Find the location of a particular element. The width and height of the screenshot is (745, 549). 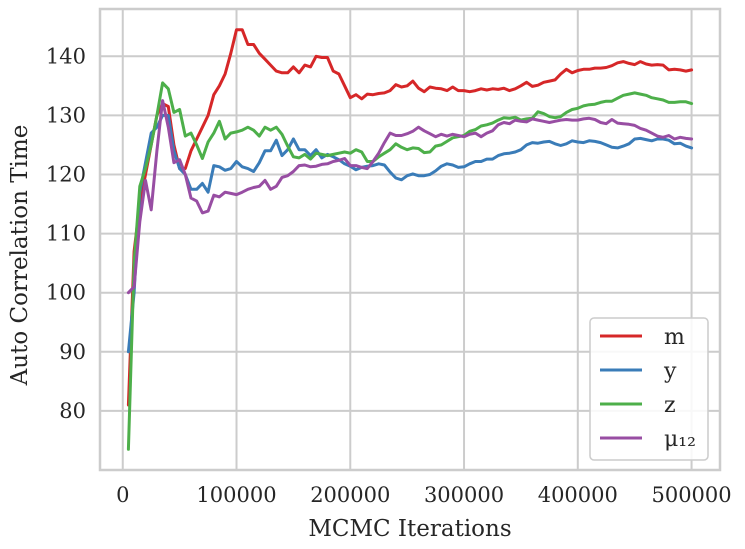

legend-label-1: y is located at coordinates (670, 371).